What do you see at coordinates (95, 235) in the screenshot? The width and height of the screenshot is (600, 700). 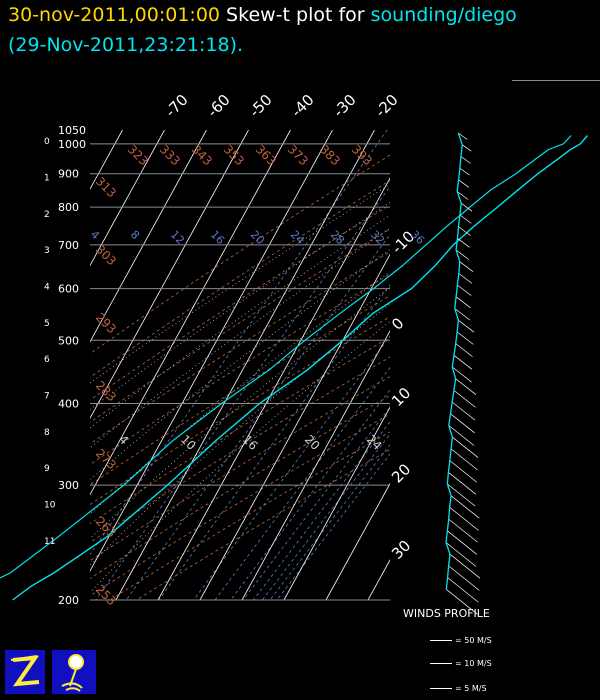 I see `mixing-ratio-label: 4` at bounding box center [95, 235].